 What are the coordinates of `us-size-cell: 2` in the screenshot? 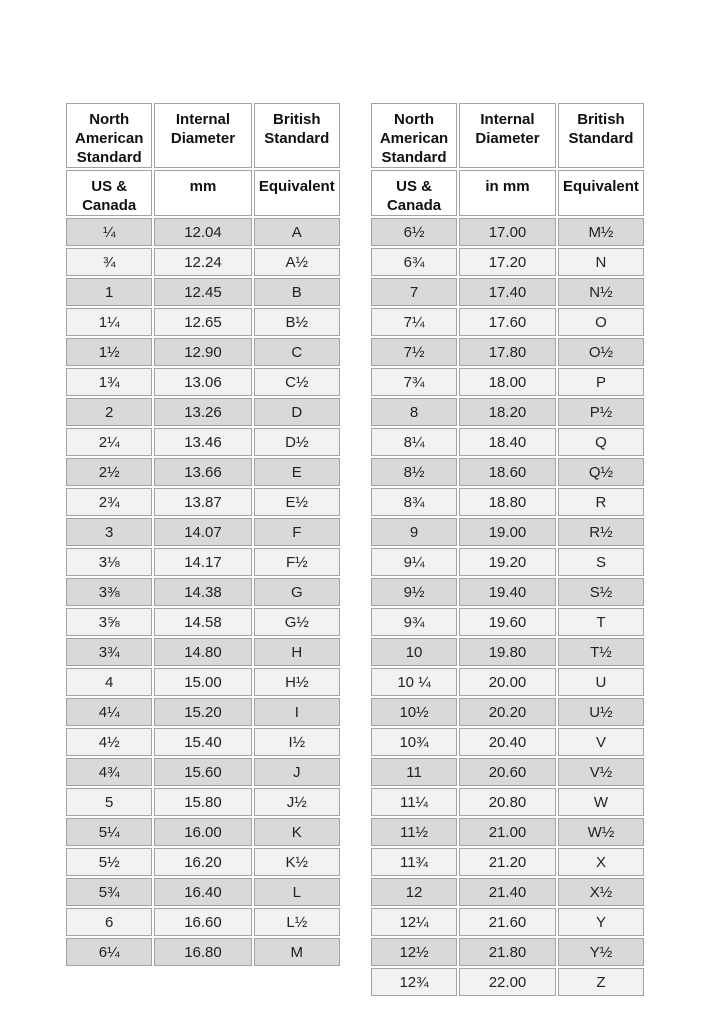 It's located at (109, 412).